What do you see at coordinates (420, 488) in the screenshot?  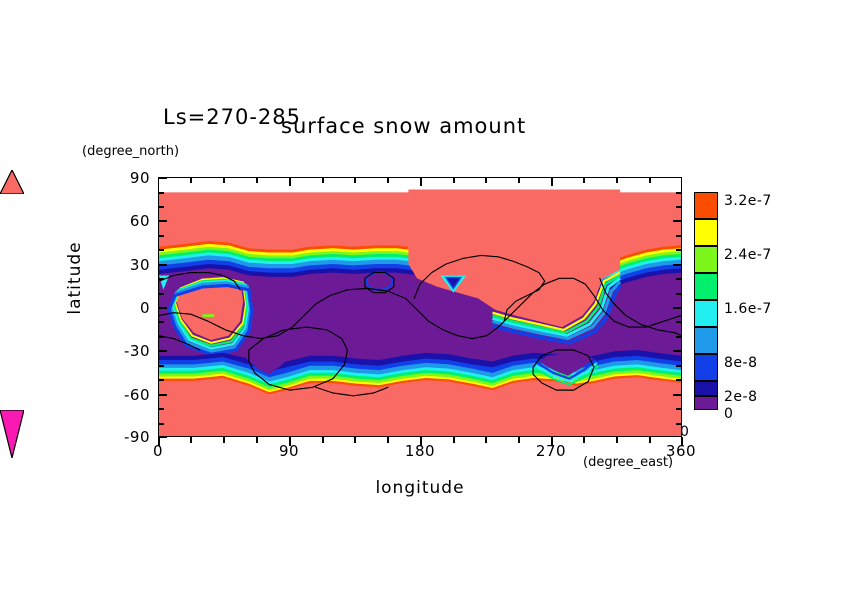 I see `x-axis-title: longitude` at bounding box center [420, 488].